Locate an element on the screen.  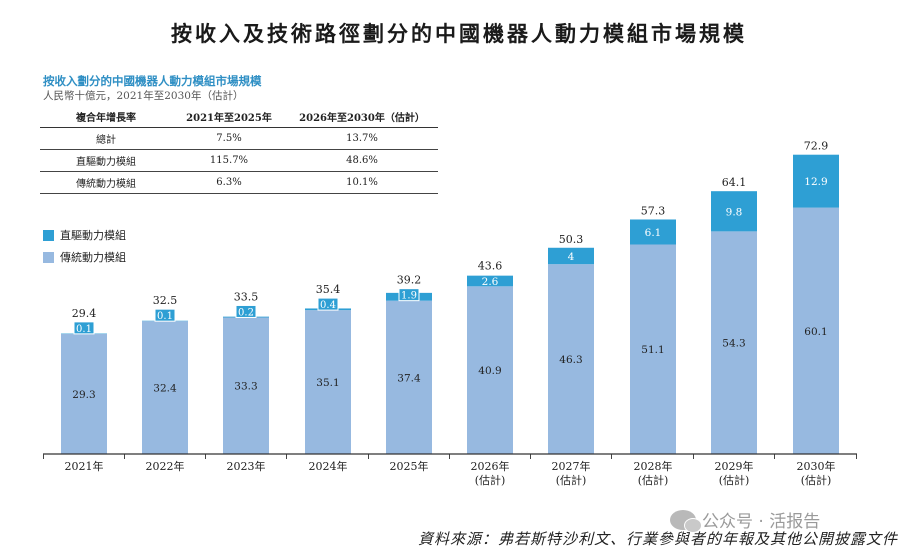
x-tick-label: 2025年 is located at coordinates (409, 466).